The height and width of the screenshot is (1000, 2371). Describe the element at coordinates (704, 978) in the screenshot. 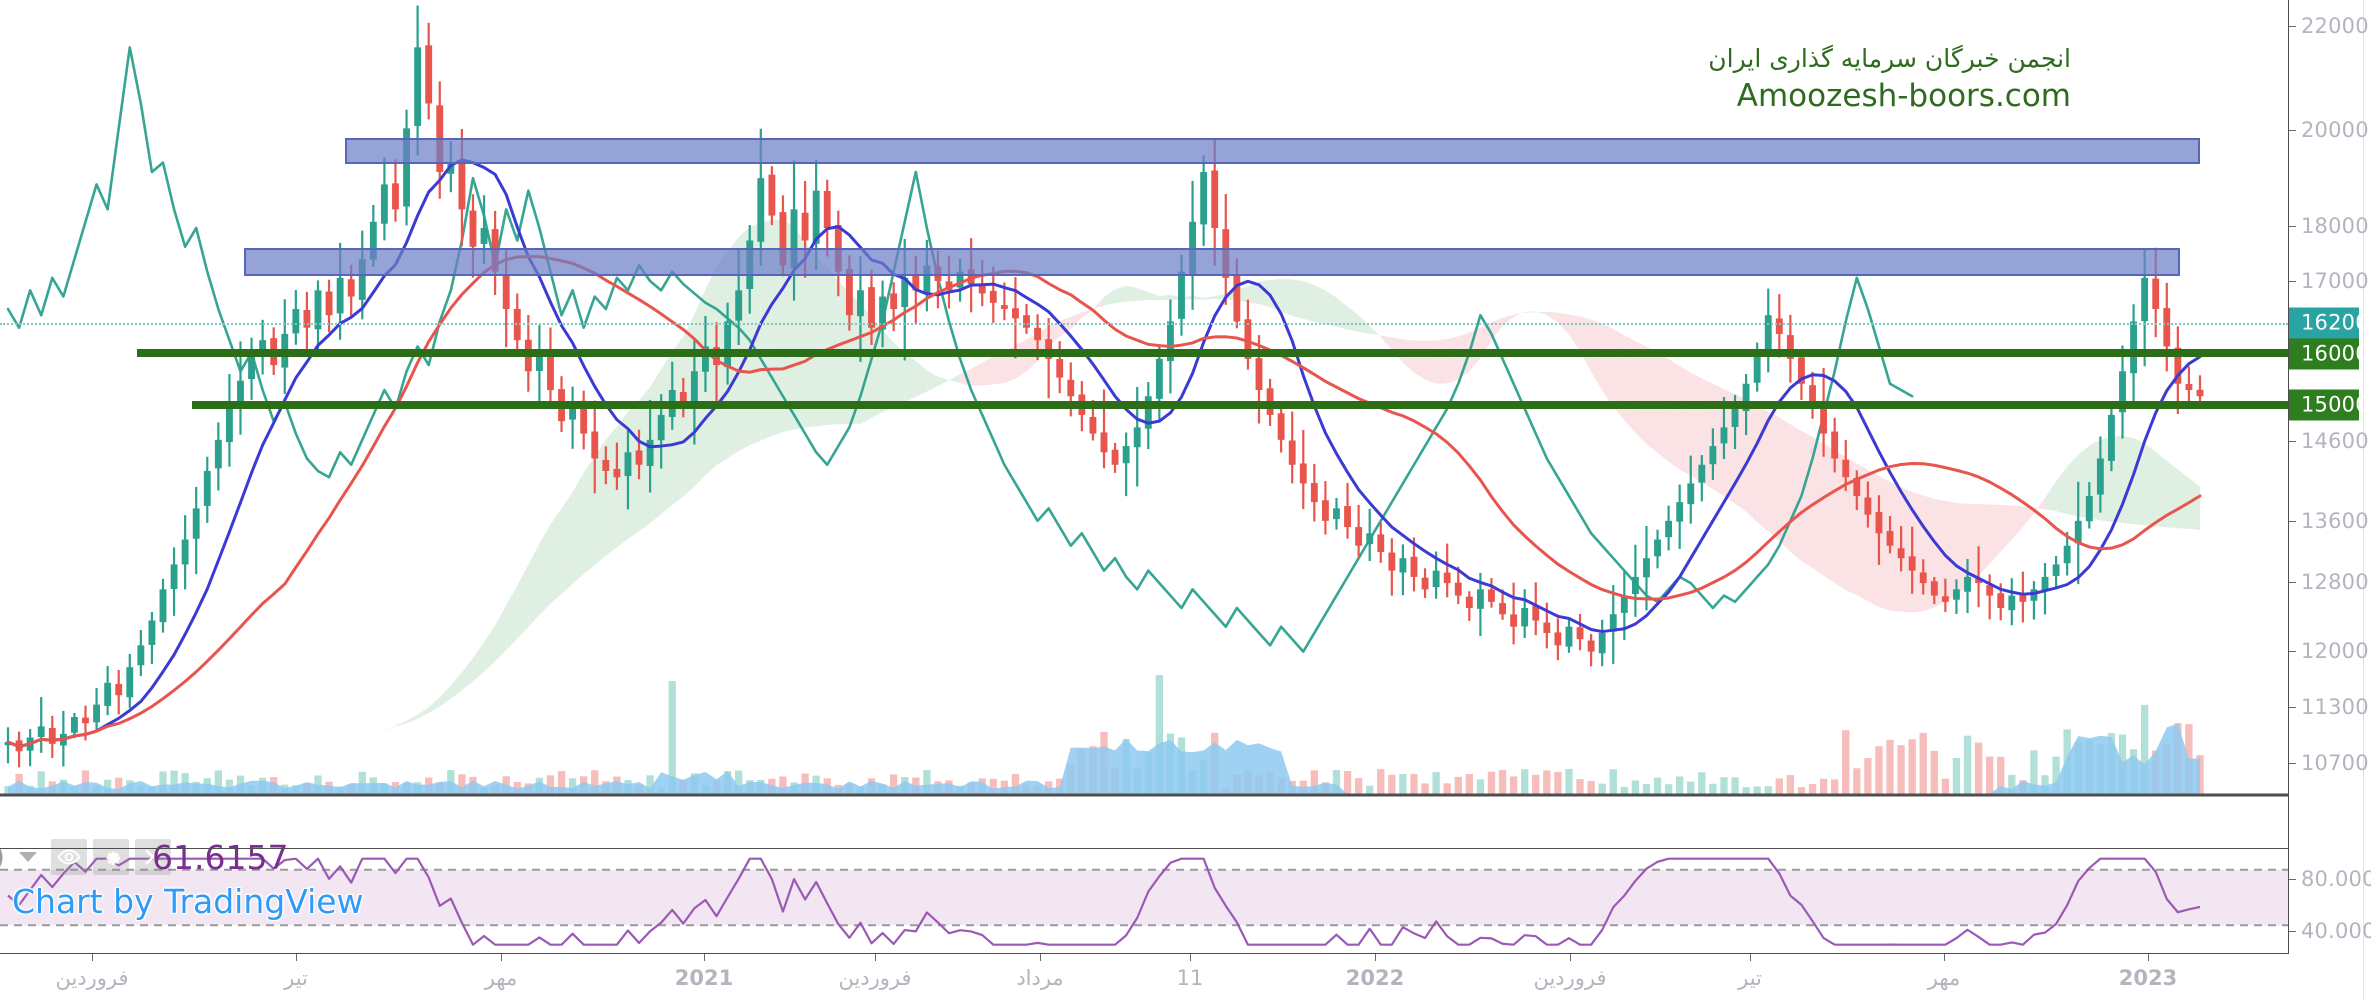

I see `time-axis-year-label: 2021` at that location.